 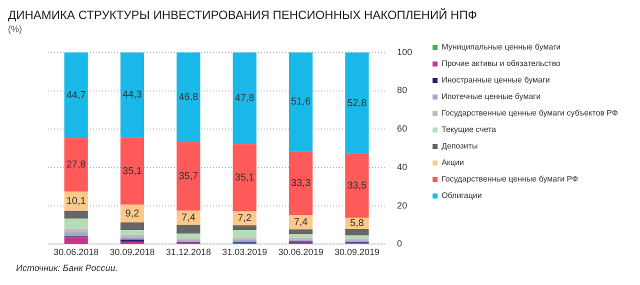 What do you see at coordinates (245, 218) in the screenshot?
I see `data-label: 7,2` at bounding box center [245, 218].